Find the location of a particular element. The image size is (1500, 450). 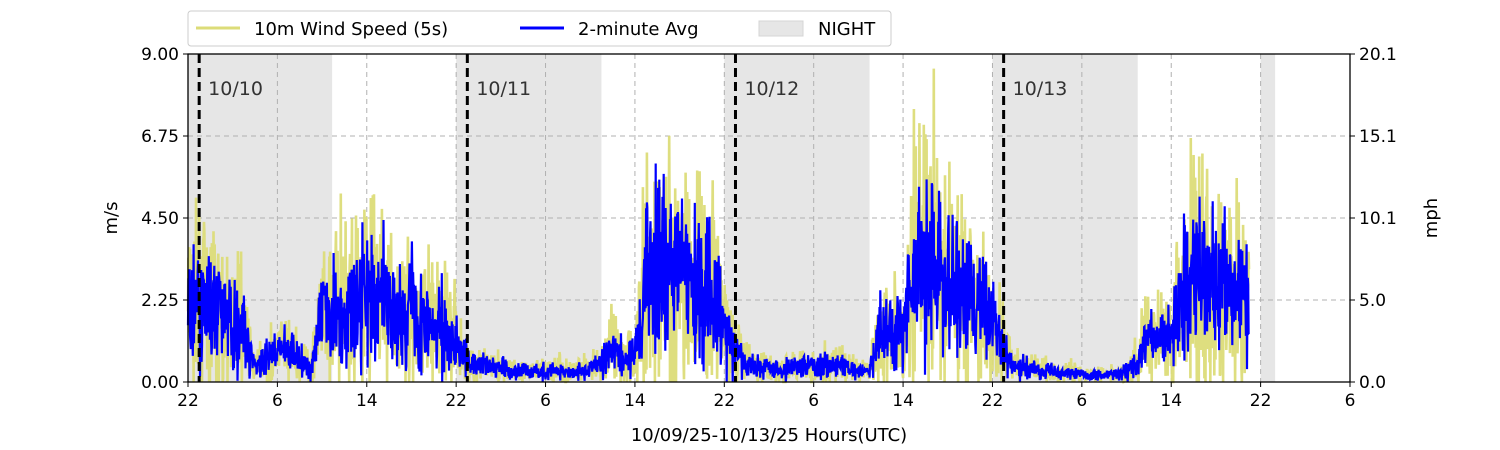

date-label: 10/13 is located at coordinates (1040, 89).